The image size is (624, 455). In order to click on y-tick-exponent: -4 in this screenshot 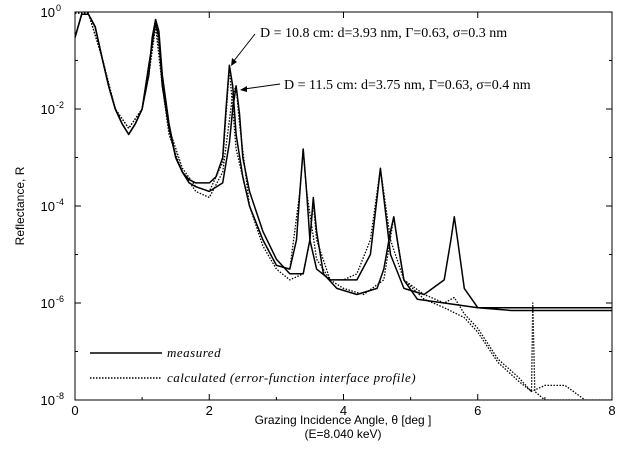, I will do `click(60, 202)`.